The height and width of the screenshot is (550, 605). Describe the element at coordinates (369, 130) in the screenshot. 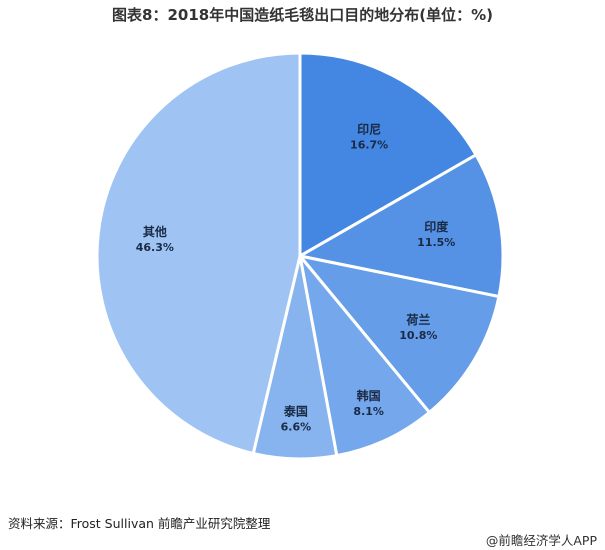

I see `slice-category-label: 印尼` at that location.